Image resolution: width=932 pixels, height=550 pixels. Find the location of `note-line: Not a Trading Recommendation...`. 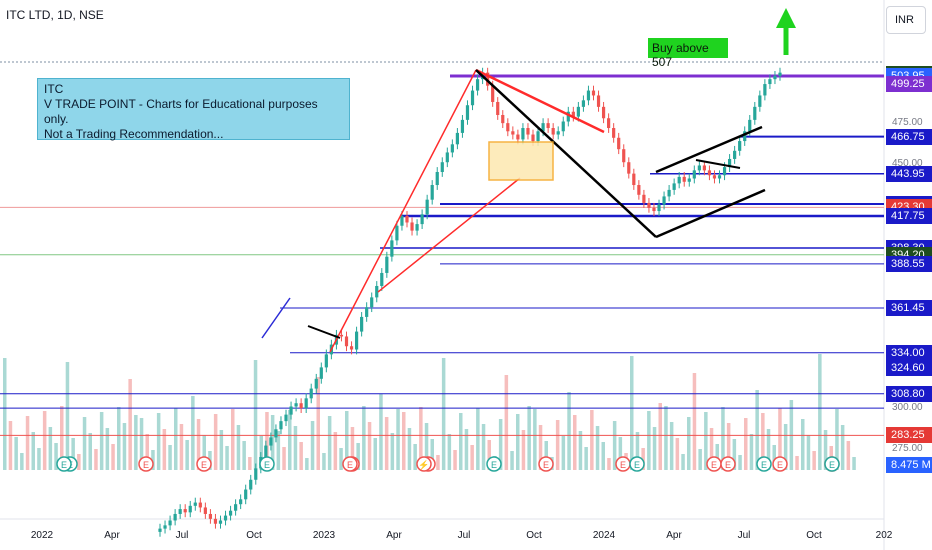

note-line: Not a Trading Recommendation... is located at coordinates (134, 134).